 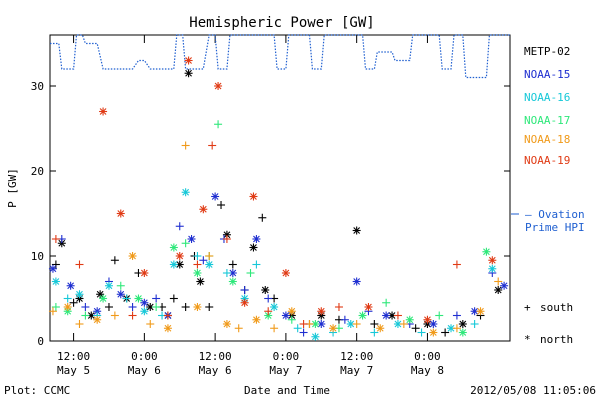 I want to click on chart-title: Hemispheric Power [GW], so click(x=281, y=23).